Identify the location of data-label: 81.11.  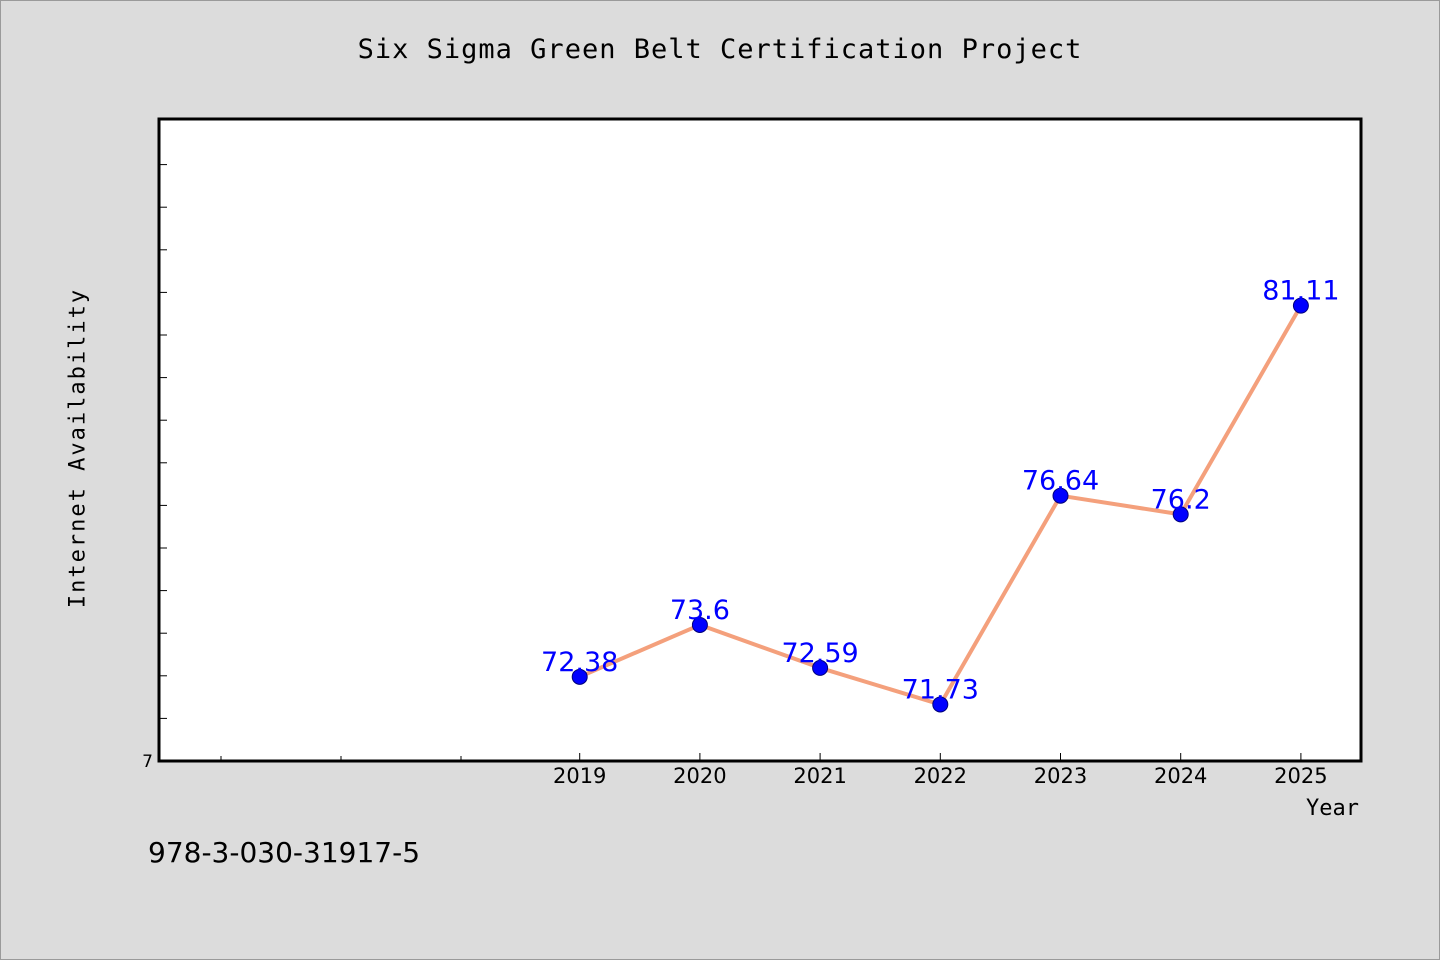
(1300, 291).